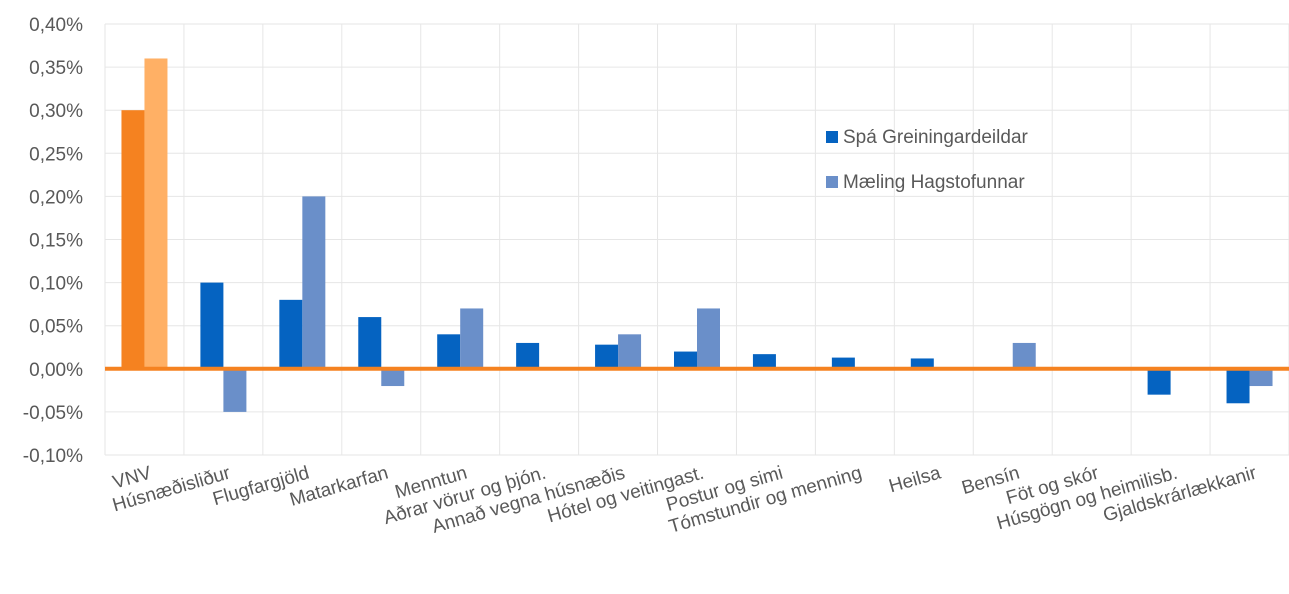  I want to click on y-tick-label: 0,40%, so click(56, 25).